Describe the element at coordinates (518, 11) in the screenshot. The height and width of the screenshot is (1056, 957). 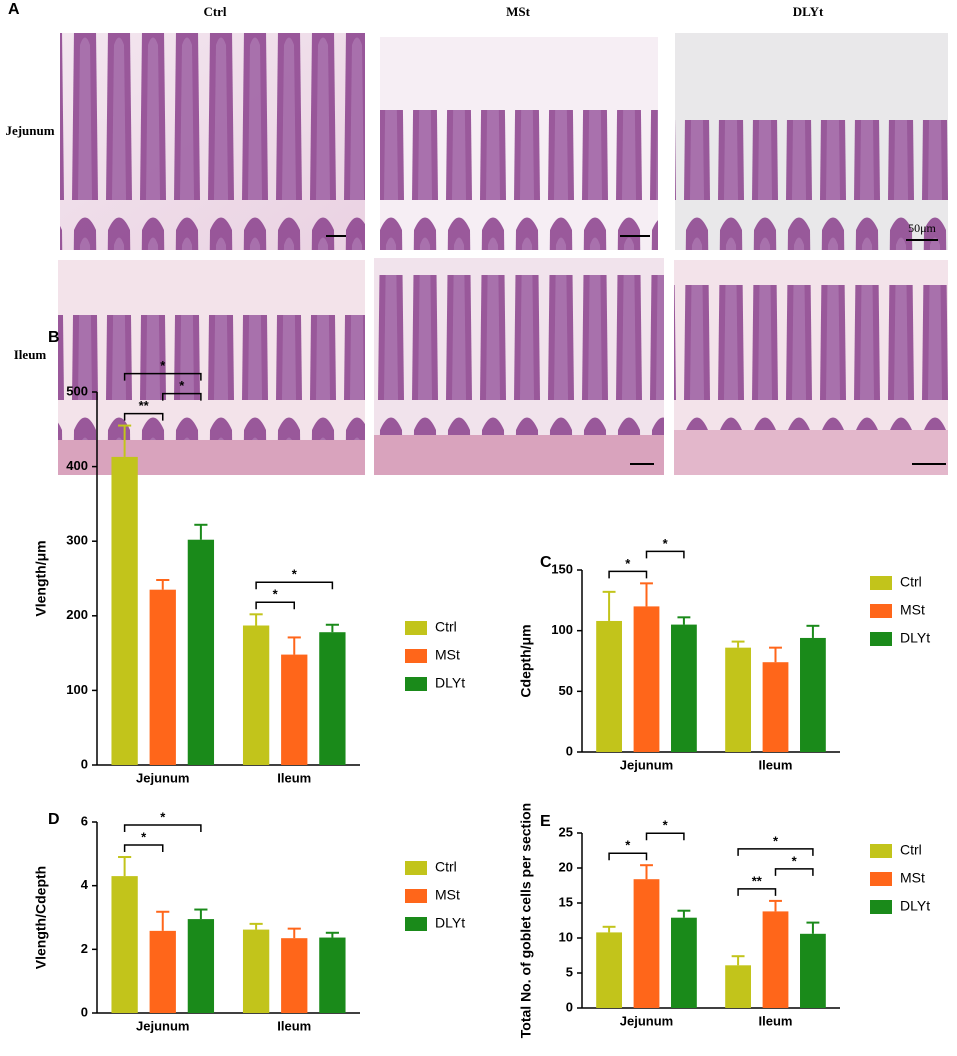
I see `column-label: MSt` at that location.